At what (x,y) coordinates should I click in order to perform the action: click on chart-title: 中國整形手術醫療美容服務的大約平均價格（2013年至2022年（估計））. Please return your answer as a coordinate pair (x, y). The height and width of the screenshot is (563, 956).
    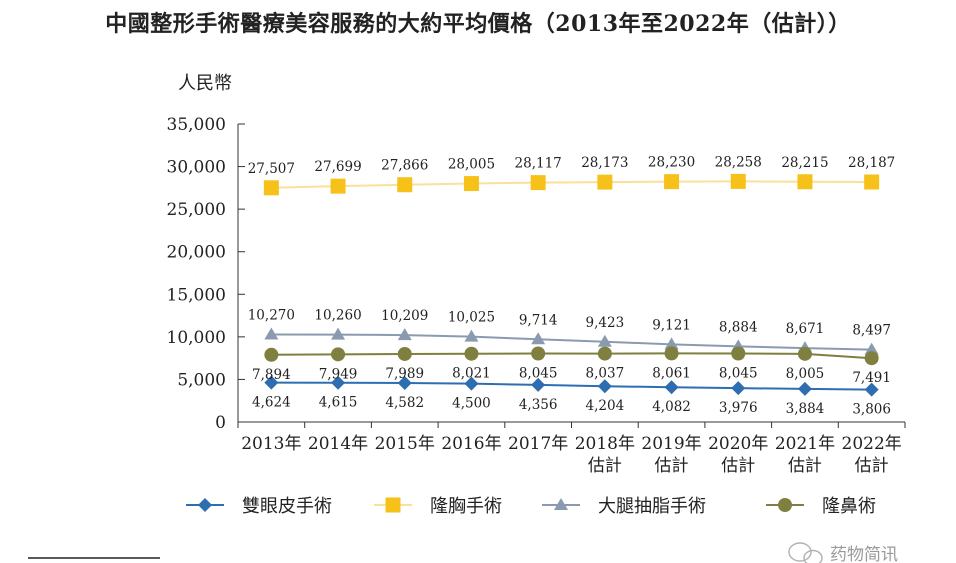
    Looking at the image, I should click on (478, 24).